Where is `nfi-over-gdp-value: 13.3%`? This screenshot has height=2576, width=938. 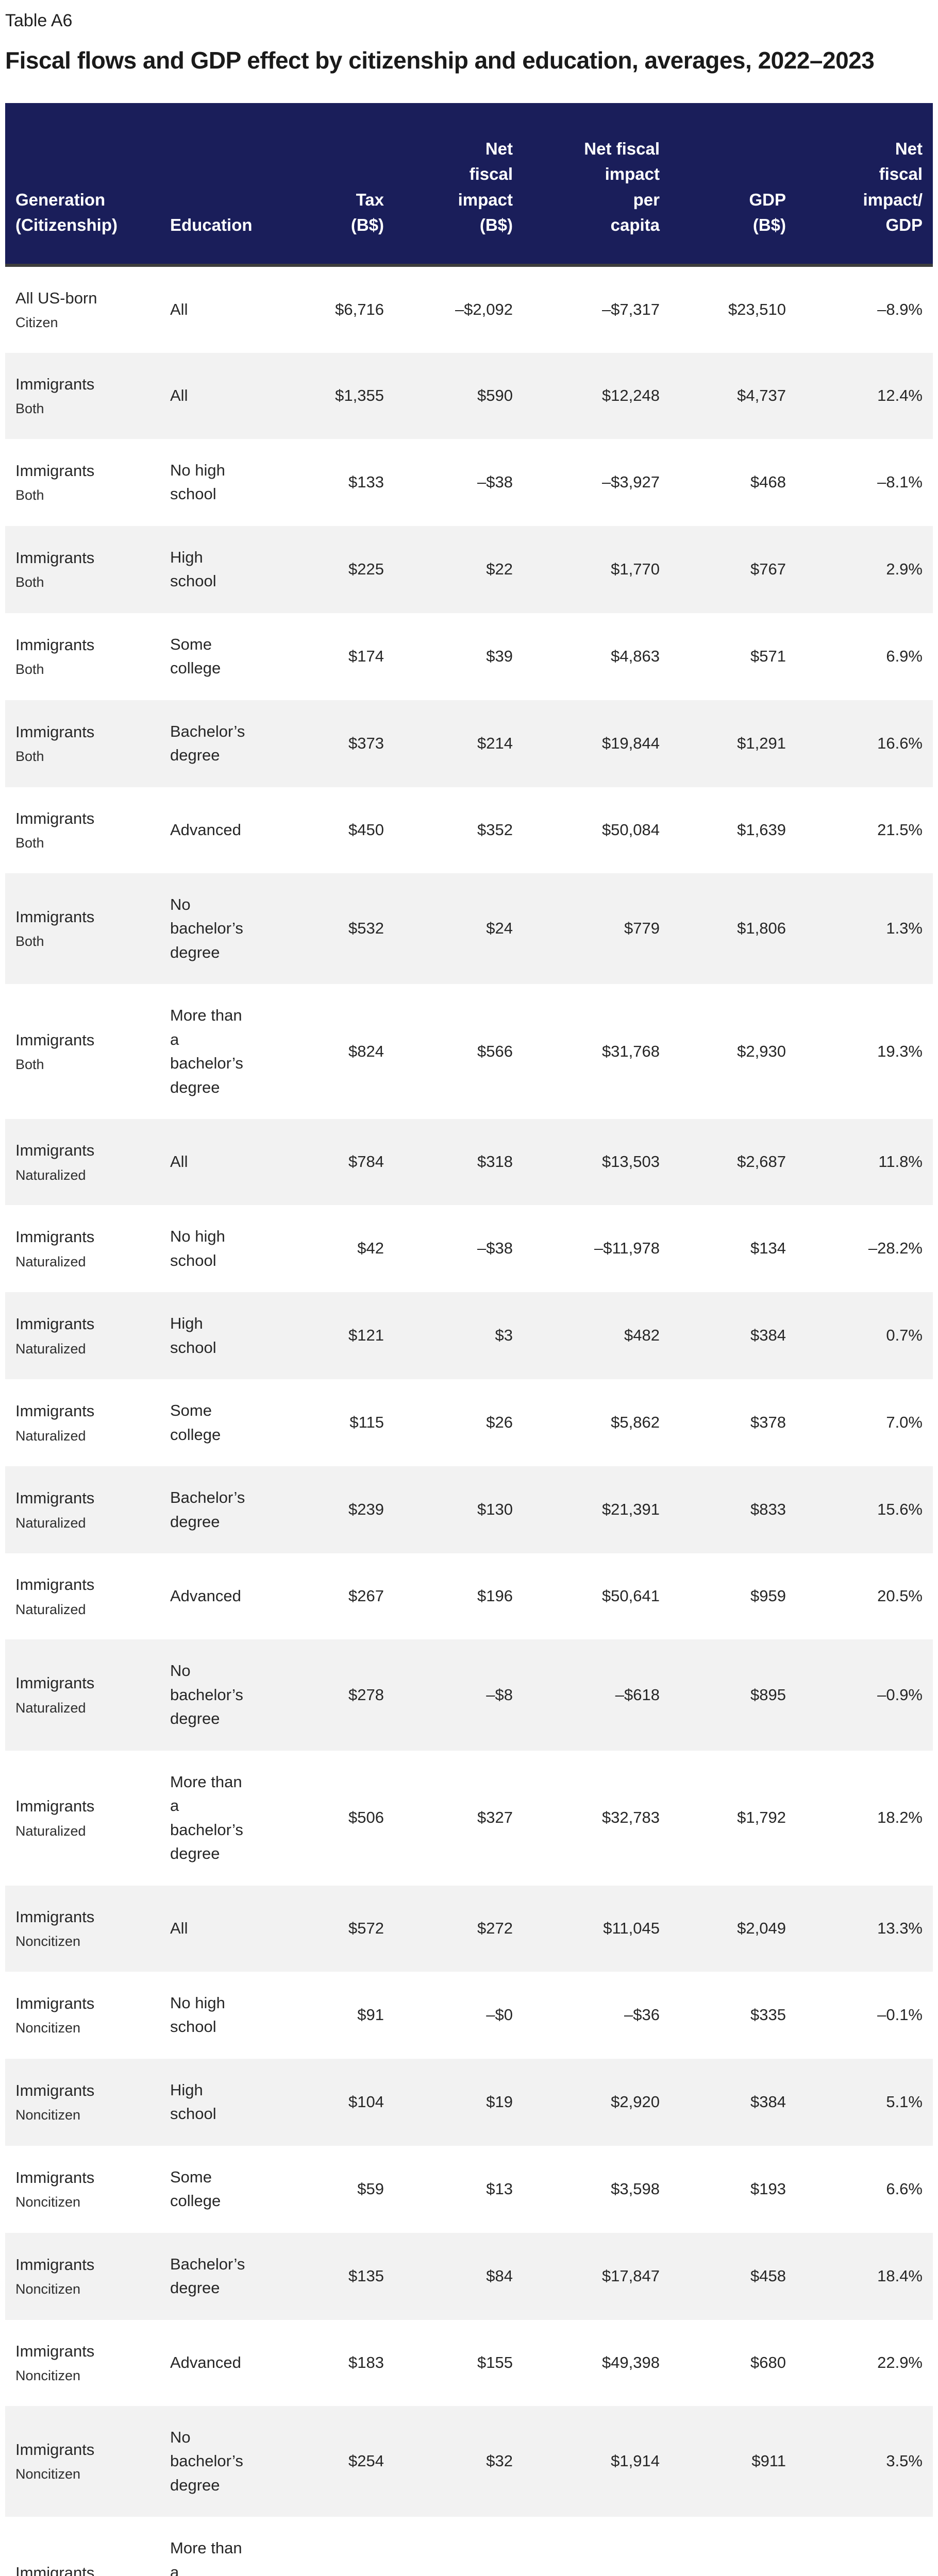 nfi-over-gdp-value: 13.3% is located at coordinates (900, 1928).